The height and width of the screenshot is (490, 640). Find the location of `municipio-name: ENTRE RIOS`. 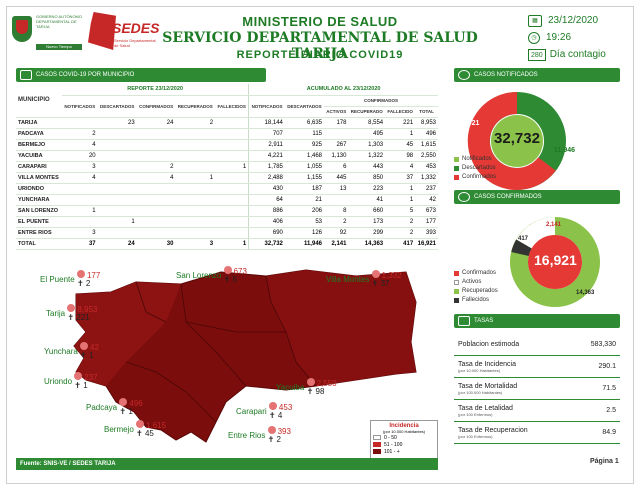

municipio-name: ENTRE RIOS is located at coordinates (39, 233).